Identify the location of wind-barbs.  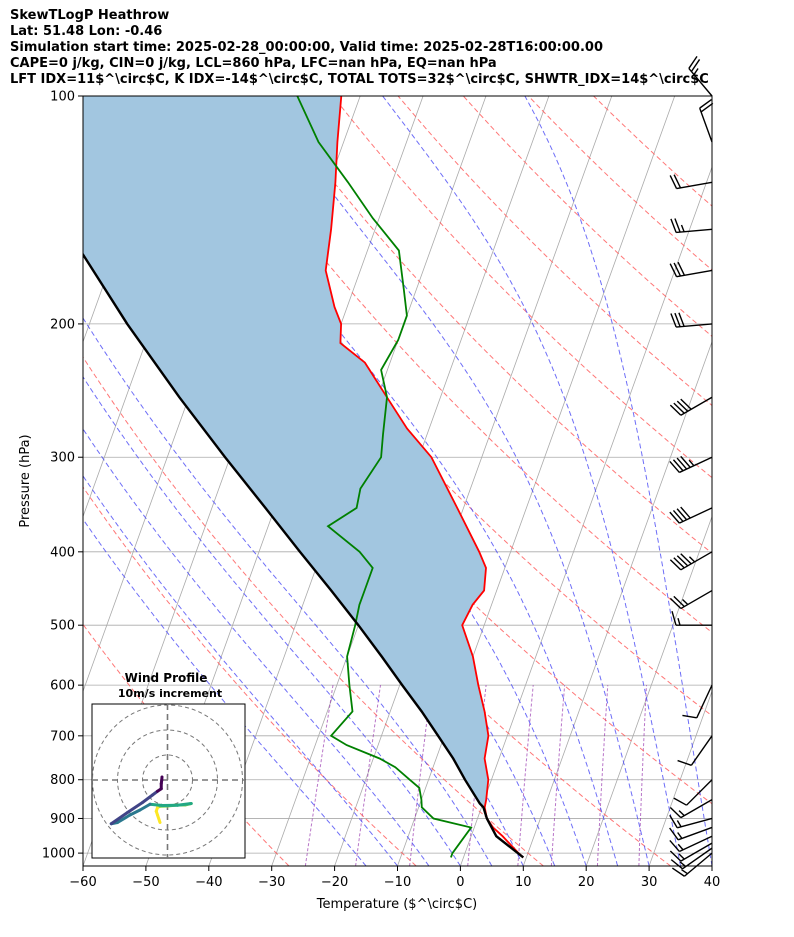
(691, 466).